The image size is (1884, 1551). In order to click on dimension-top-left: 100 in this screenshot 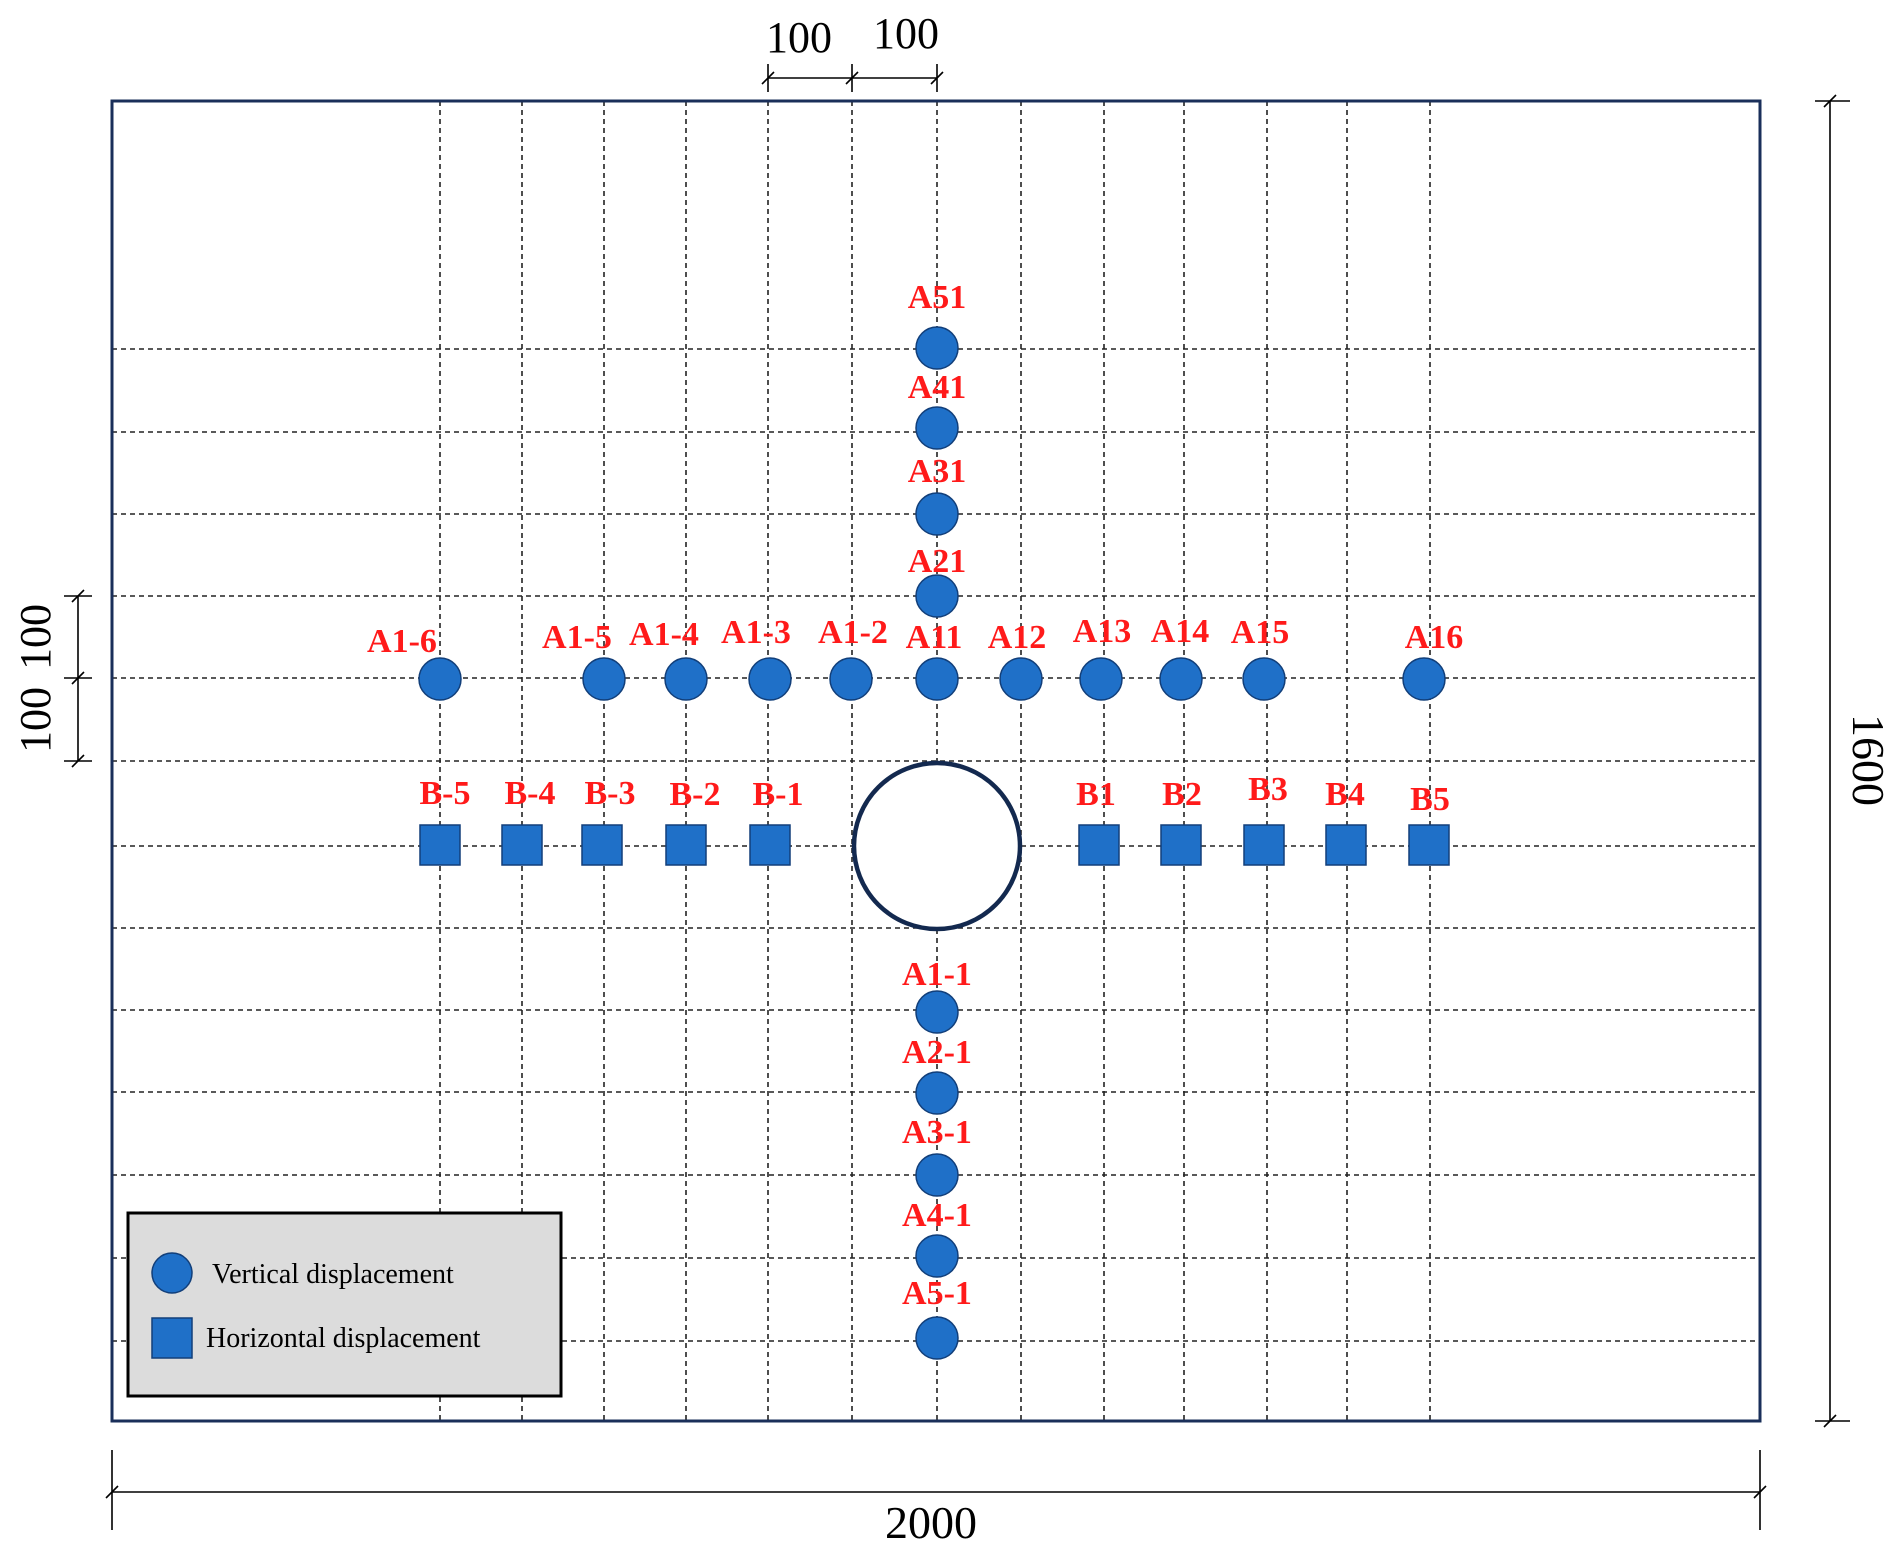, I will do `click(799, 37)`.